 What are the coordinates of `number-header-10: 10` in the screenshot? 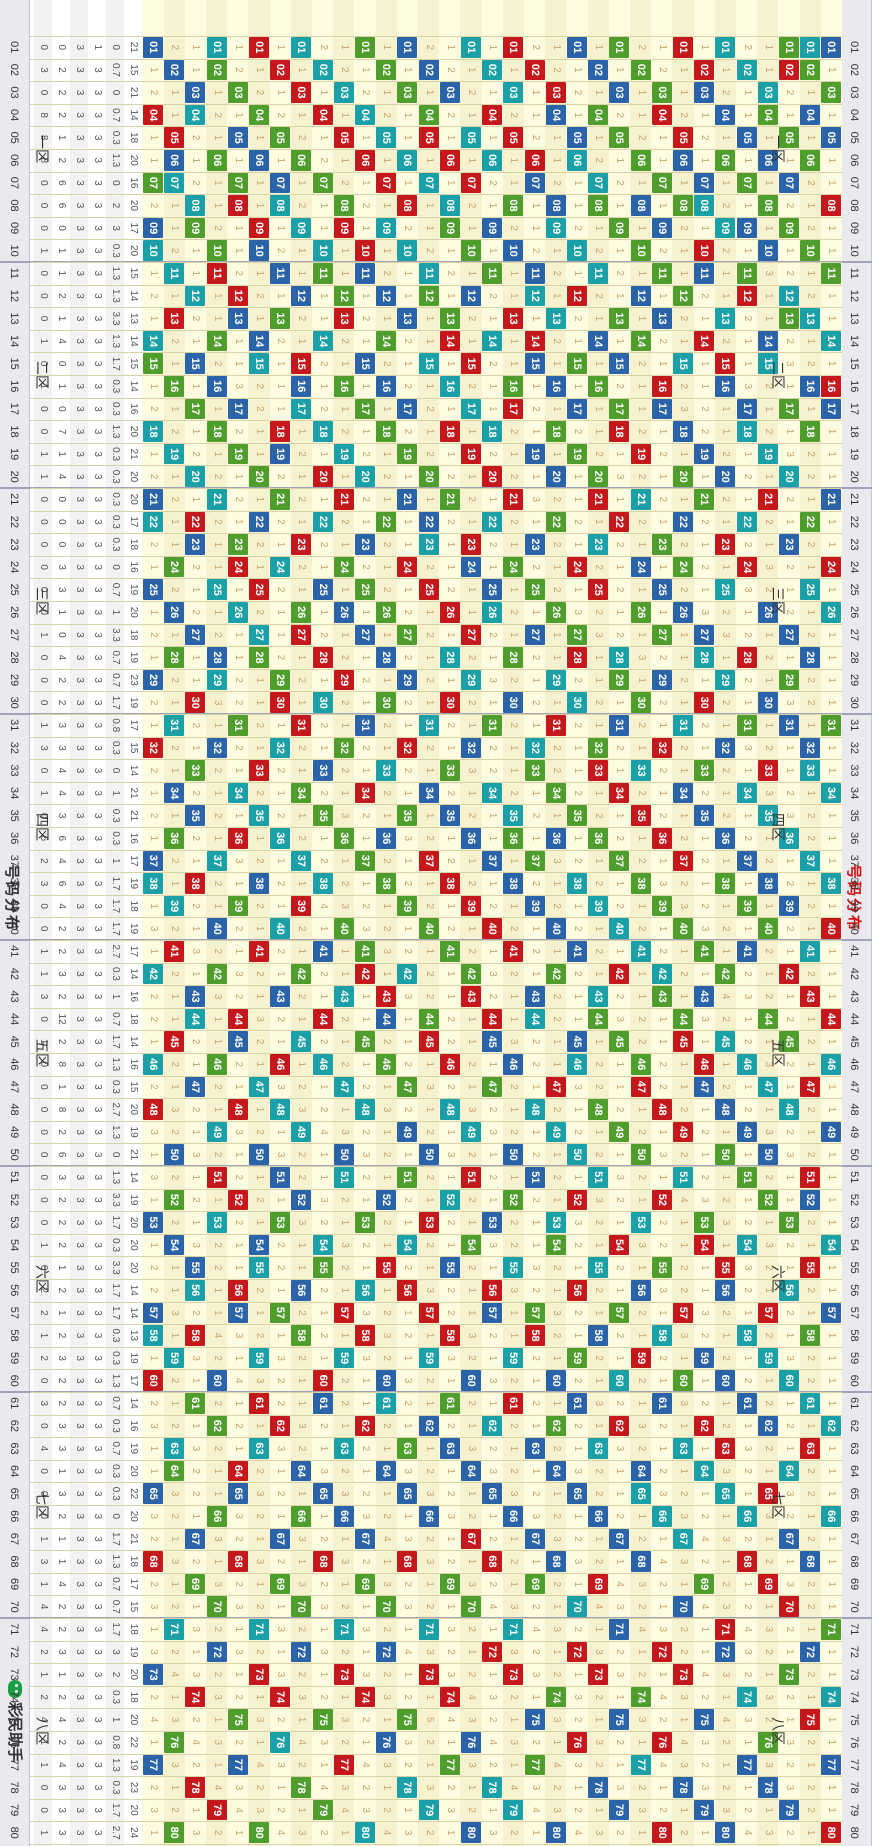 It's located at (14, 250).